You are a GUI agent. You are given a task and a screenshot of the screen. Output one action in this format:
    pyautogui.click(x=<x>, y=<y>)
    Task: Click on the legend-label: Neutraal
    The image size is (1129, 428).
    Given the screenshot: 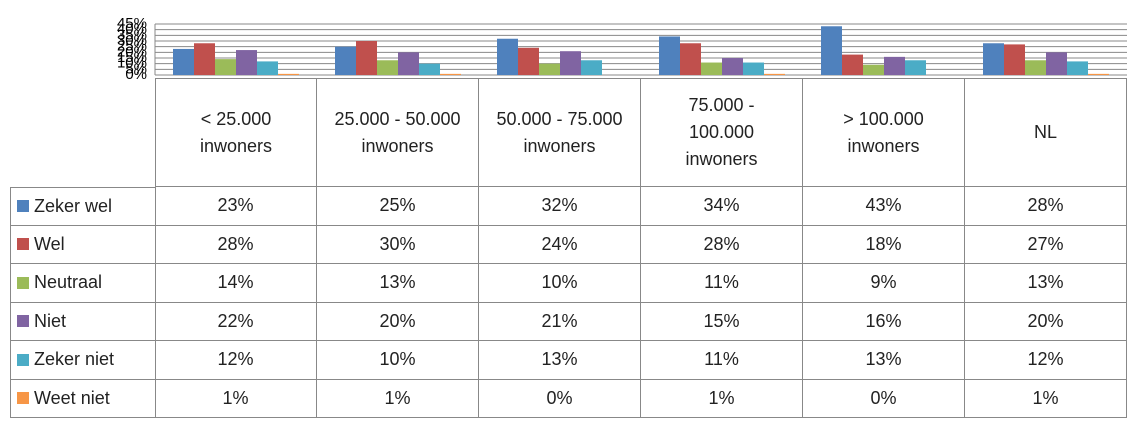 What is the action you would take?
    pyautogui.click(x=68, y=282)
    